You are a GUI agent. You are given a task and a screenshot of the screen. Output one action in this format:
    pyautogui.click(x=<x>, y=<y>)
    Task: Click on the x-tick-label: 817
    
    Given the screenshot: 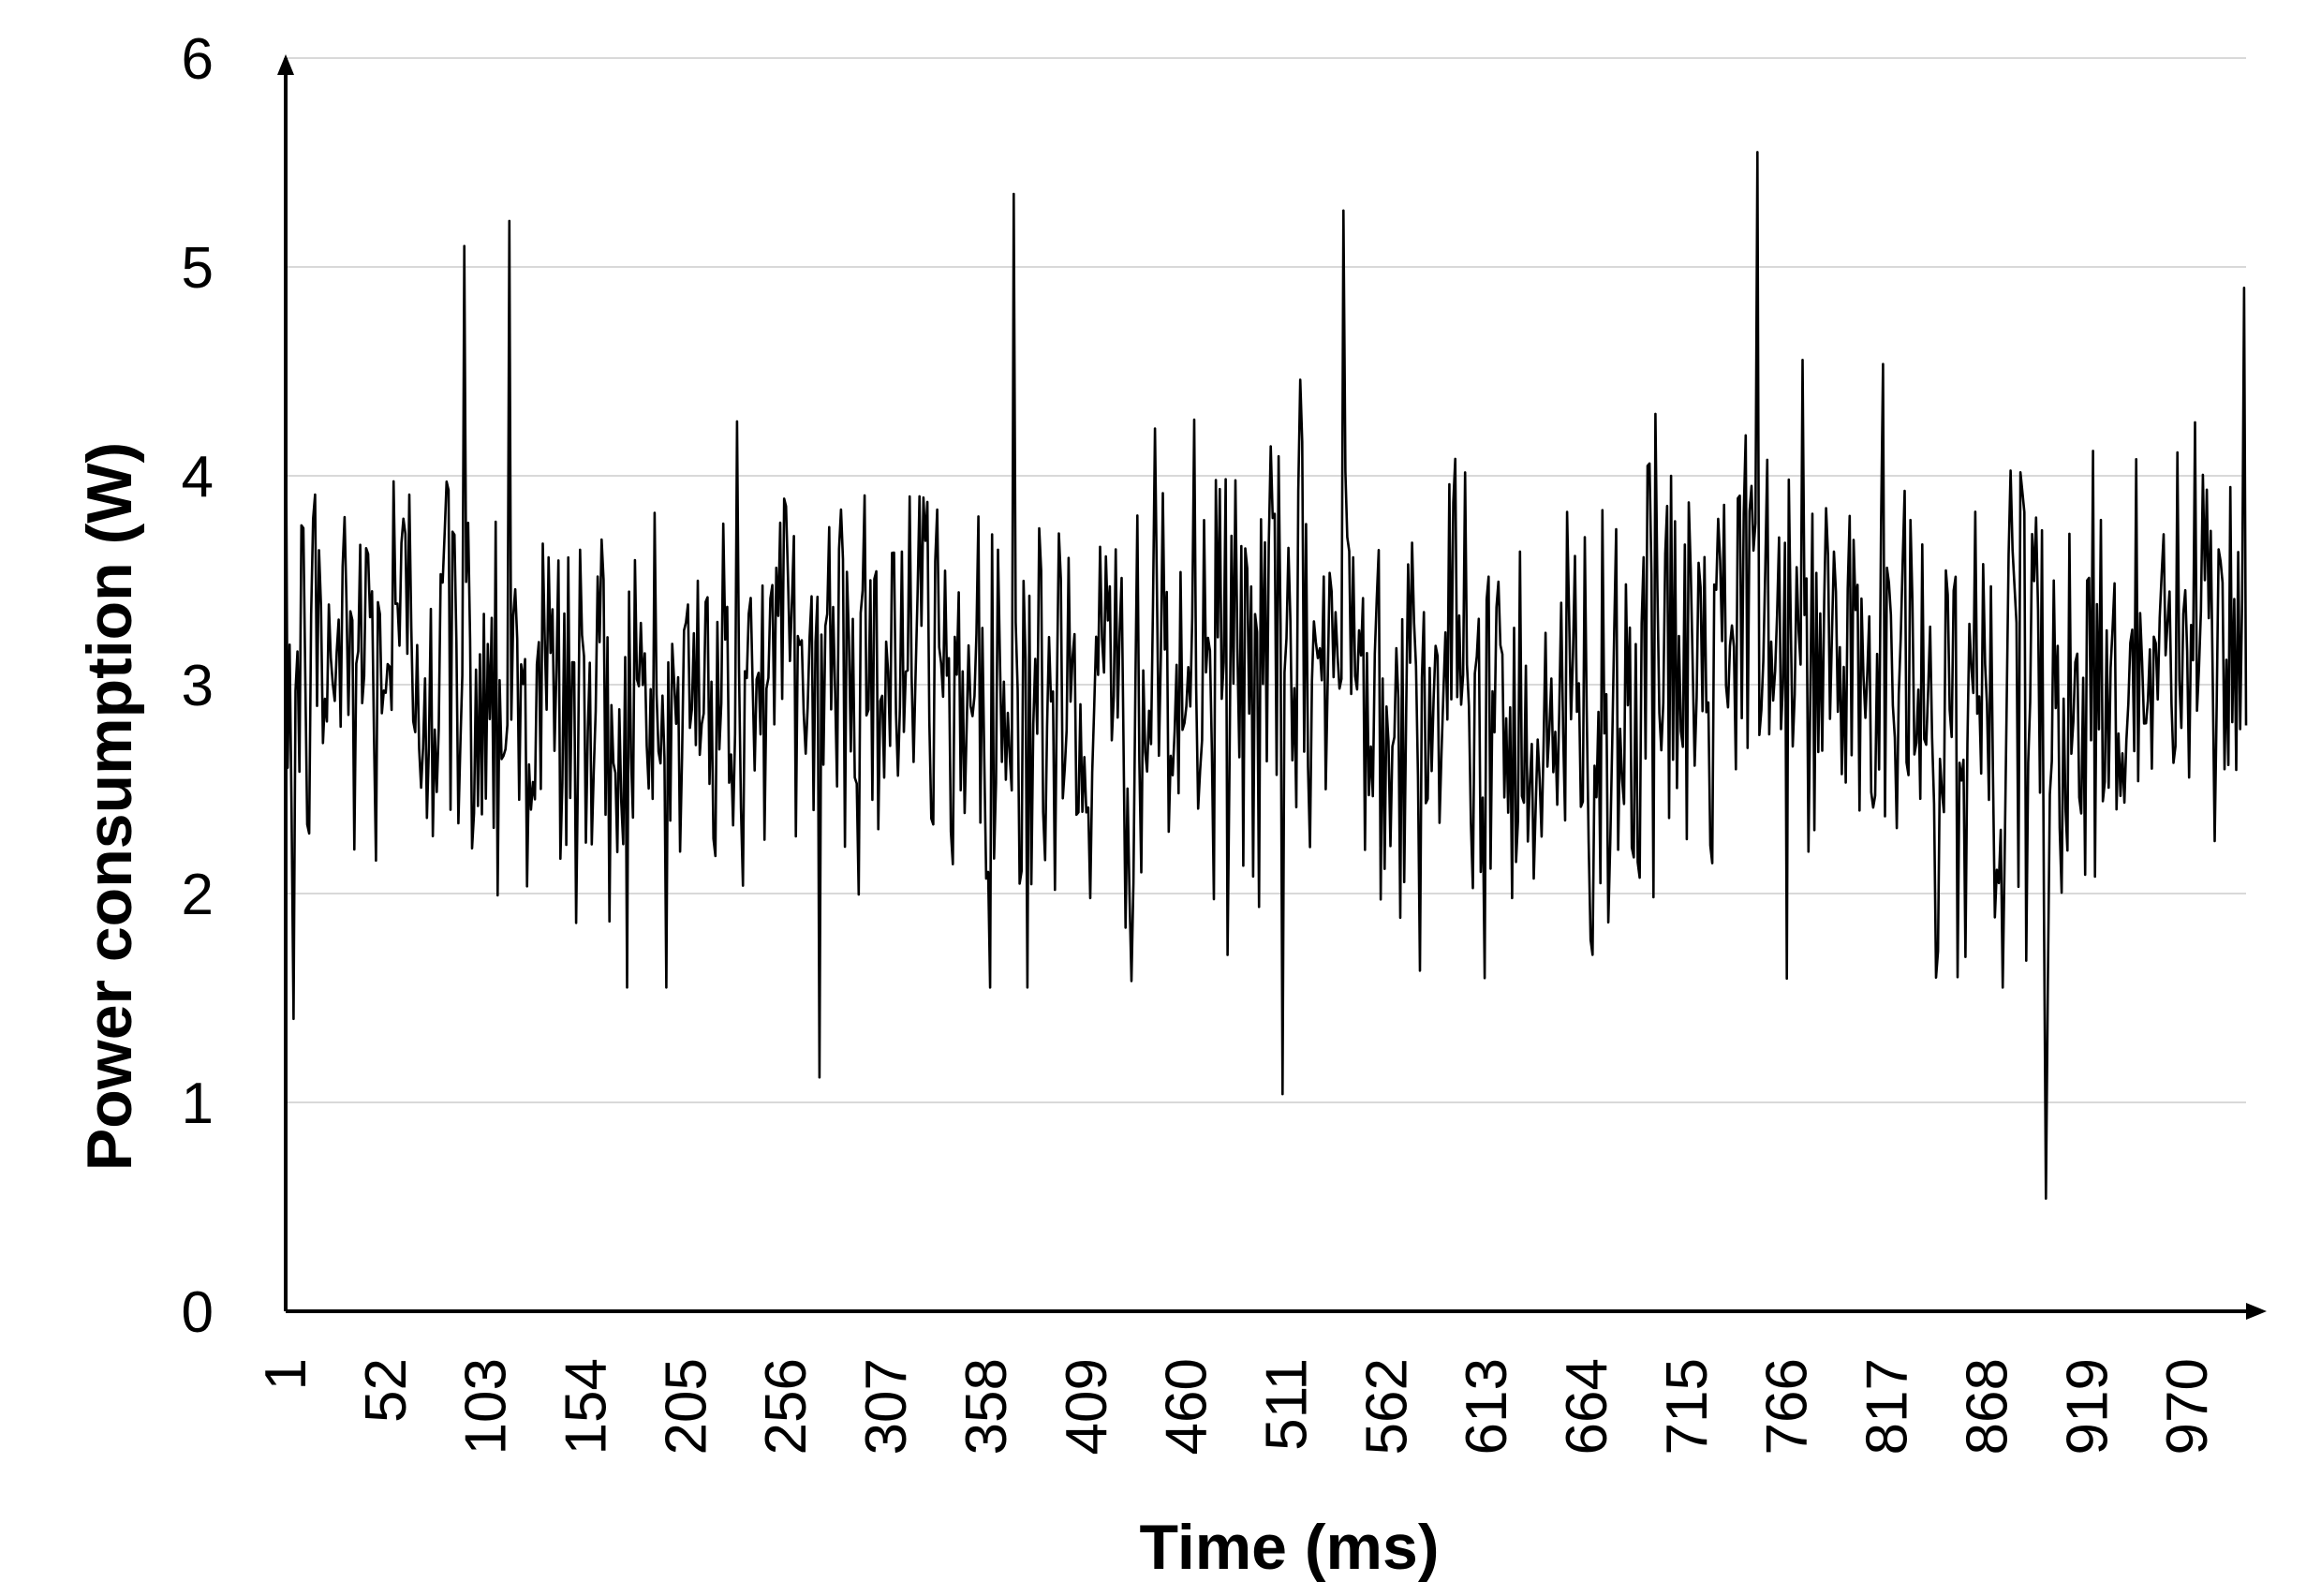 What is the action you would take?
    pyautogui.click(x=1887, y=1406)
    